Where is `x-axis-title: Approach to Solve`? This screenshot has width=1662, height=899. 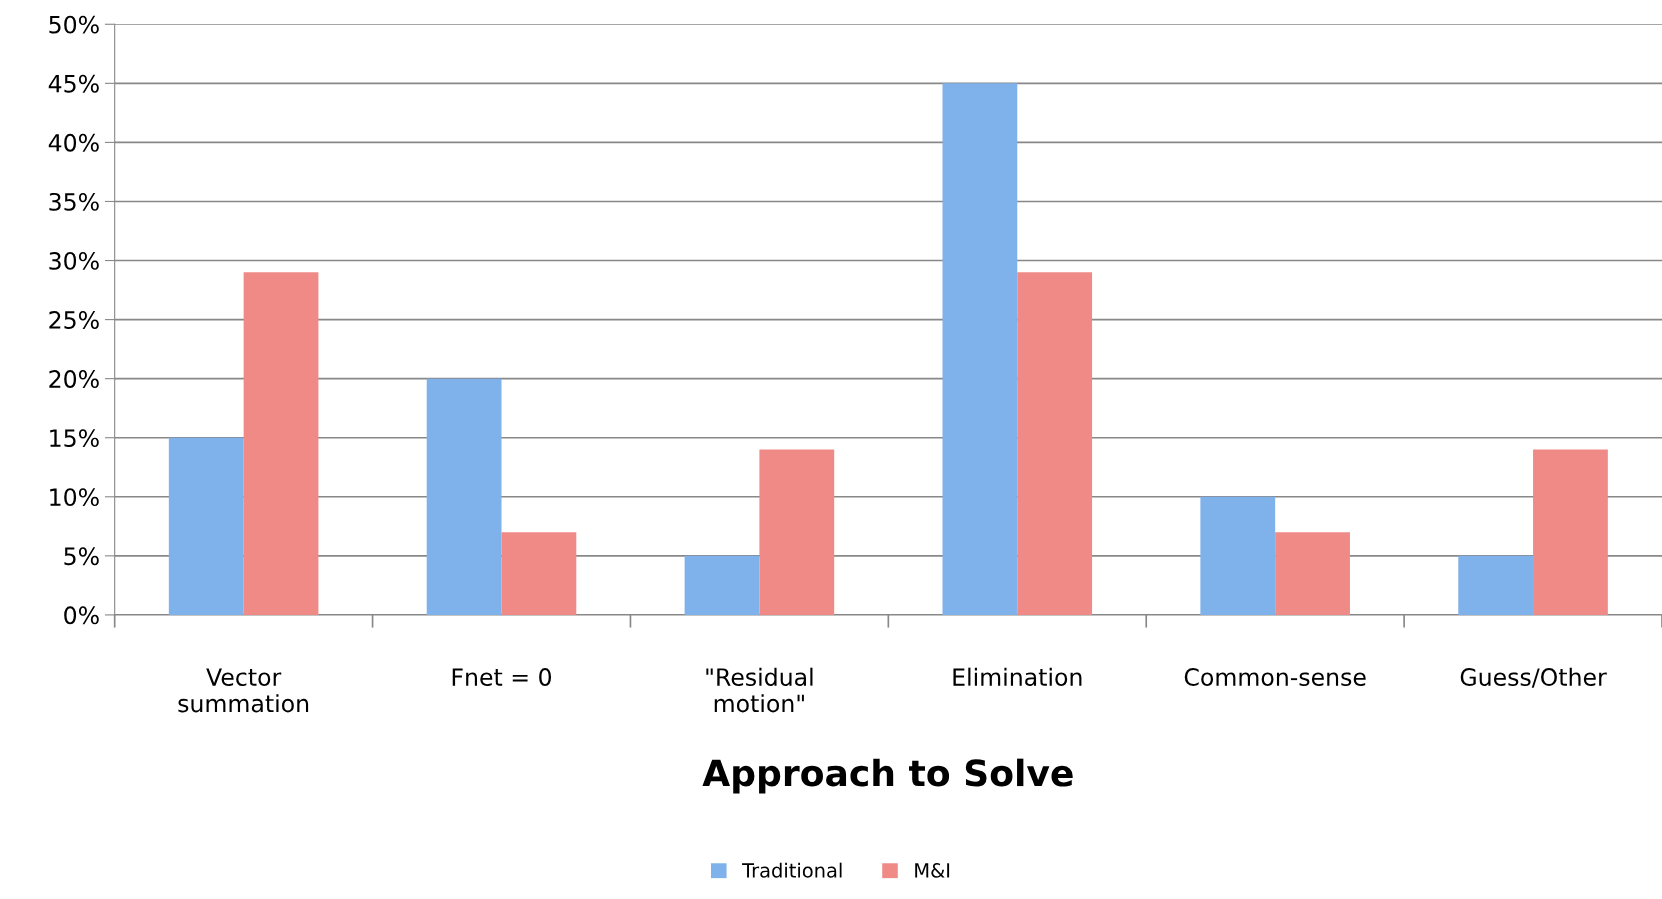 x-axis-title: Approach to Solve is located at coordinates (887, 776).